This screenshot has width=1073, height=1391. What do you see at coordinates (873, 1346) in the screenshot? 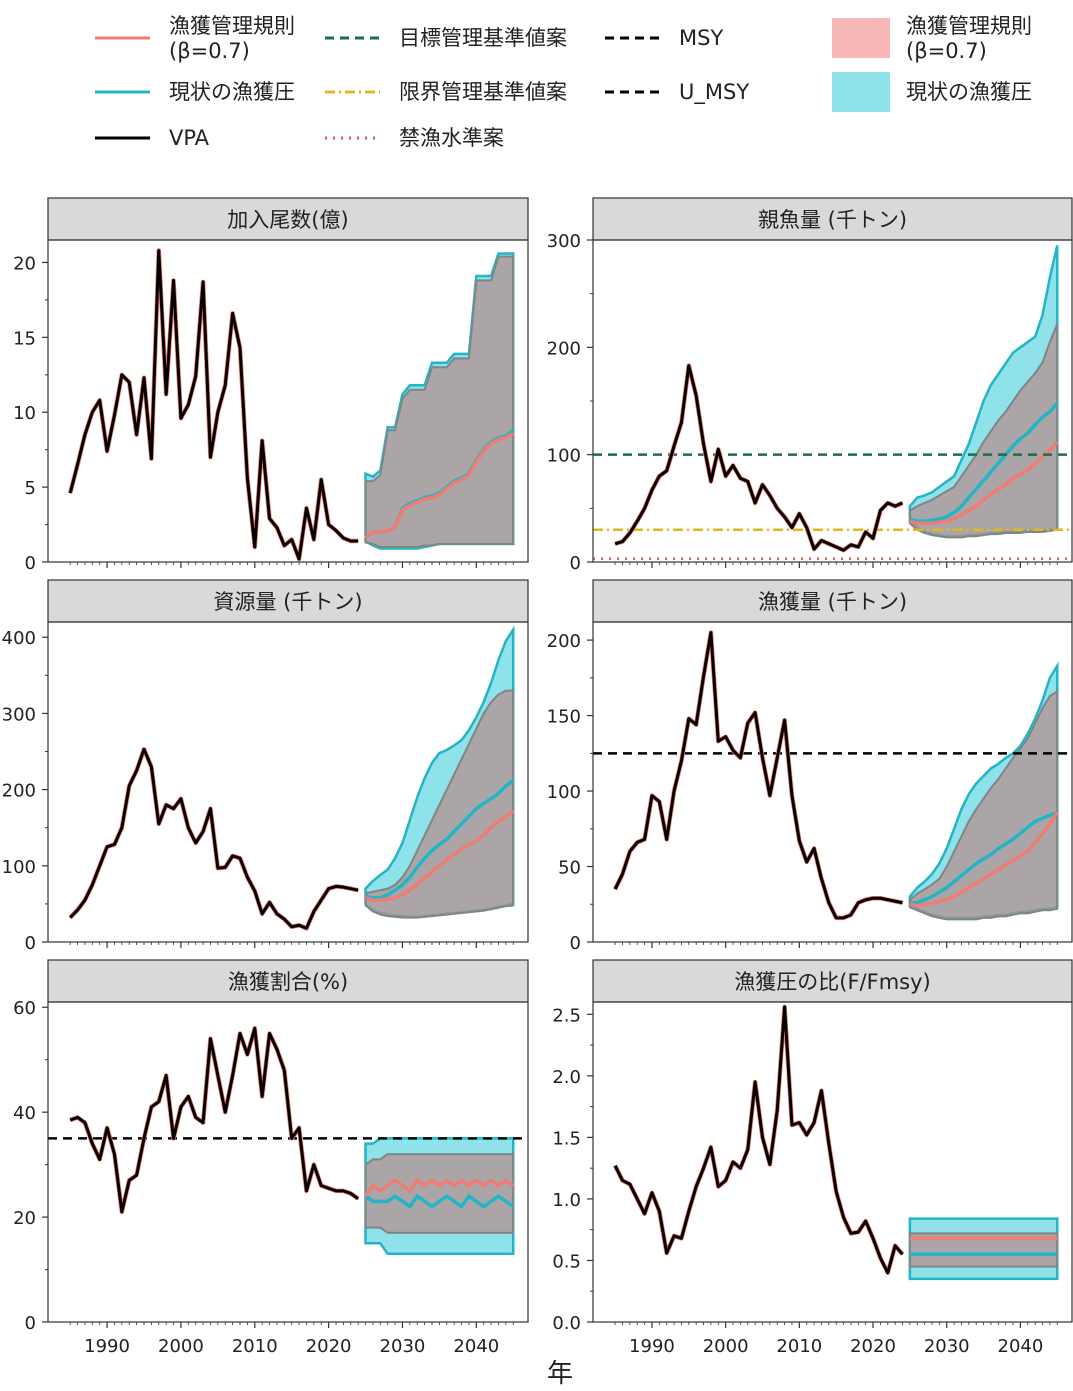
I see `x-tick-label: 2020` at bounding box center [873, 1346].